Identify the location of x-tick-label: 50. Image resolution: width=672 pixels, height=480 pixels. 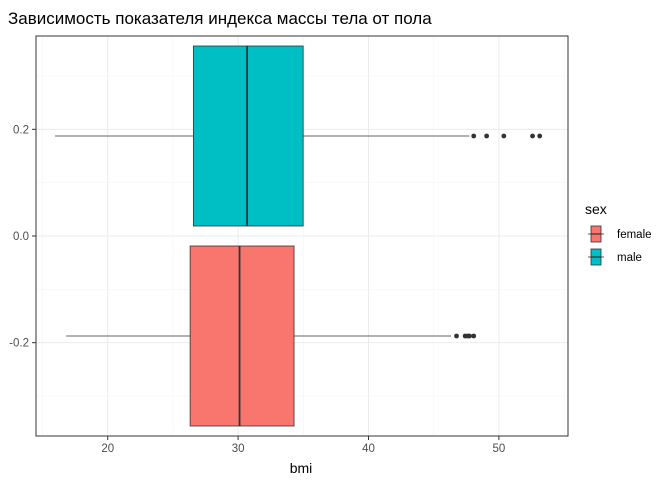
(498, 449).